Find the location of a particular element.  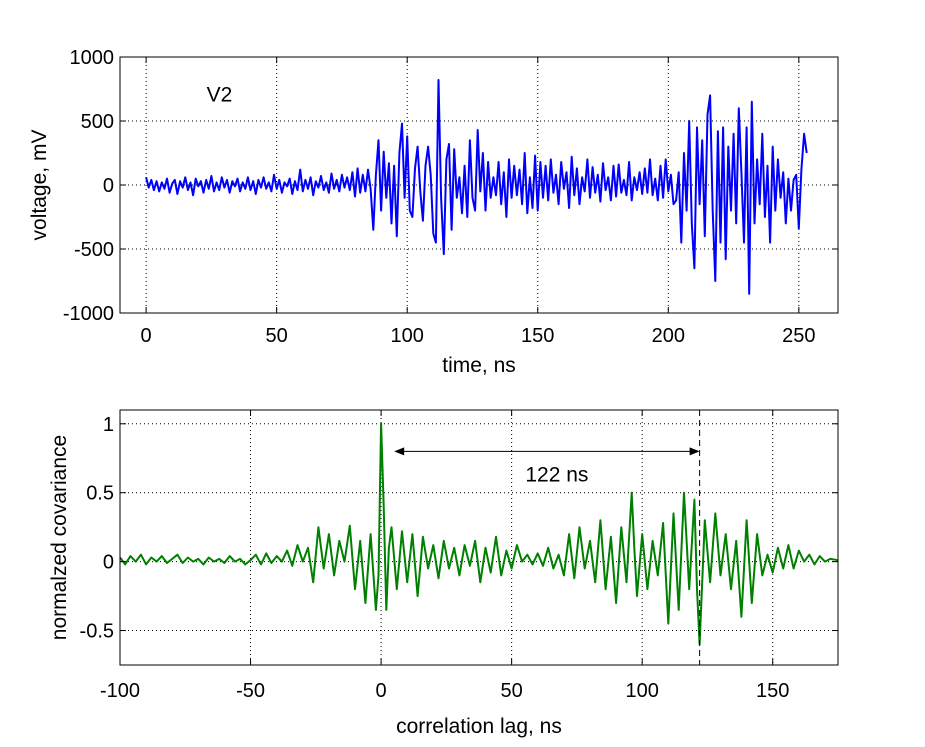

y-axis-label: normalzed covariance is located at coordinates (59, 537).